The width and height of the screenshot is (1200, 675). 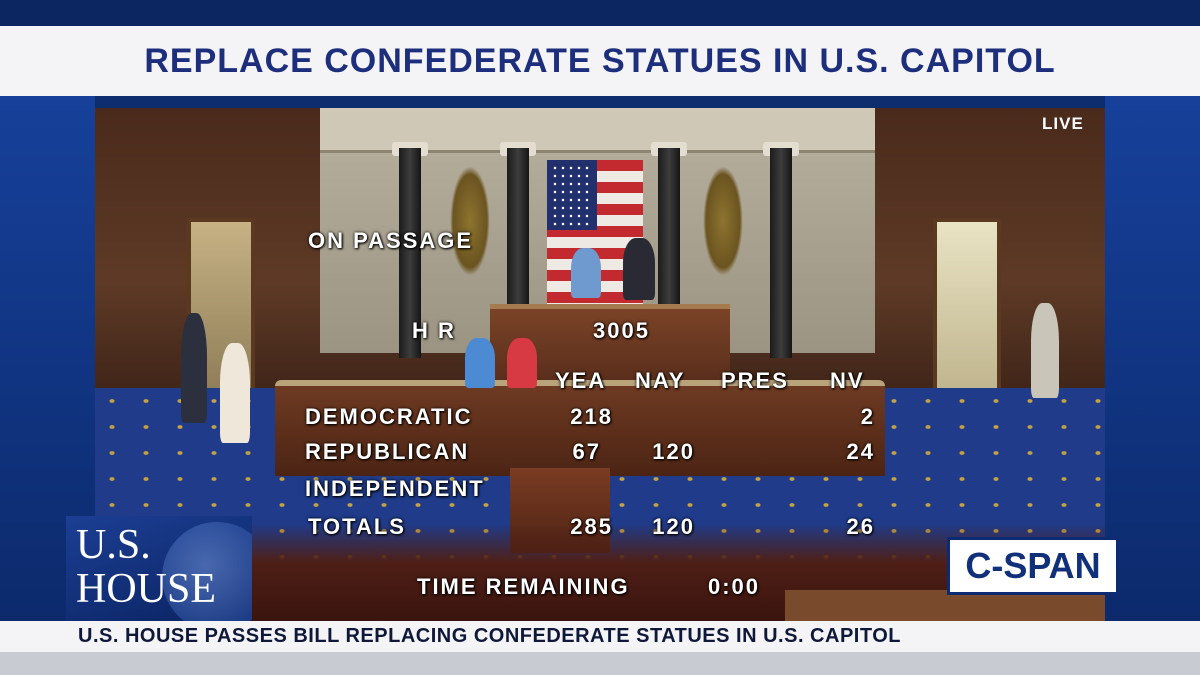 I want to click on clerk-dais, so click(x=580, y=428).